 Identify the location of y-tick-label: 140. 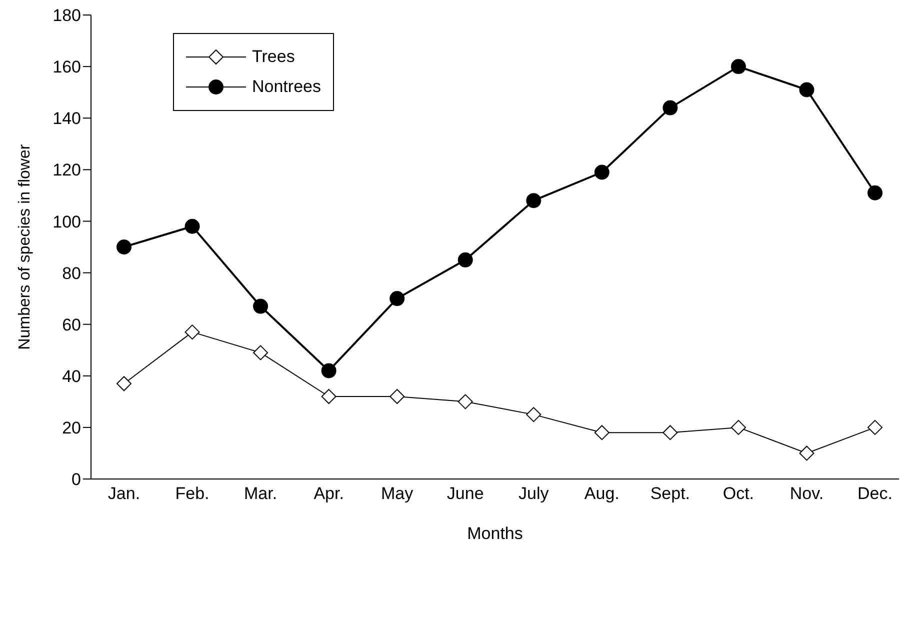
(66, 118).